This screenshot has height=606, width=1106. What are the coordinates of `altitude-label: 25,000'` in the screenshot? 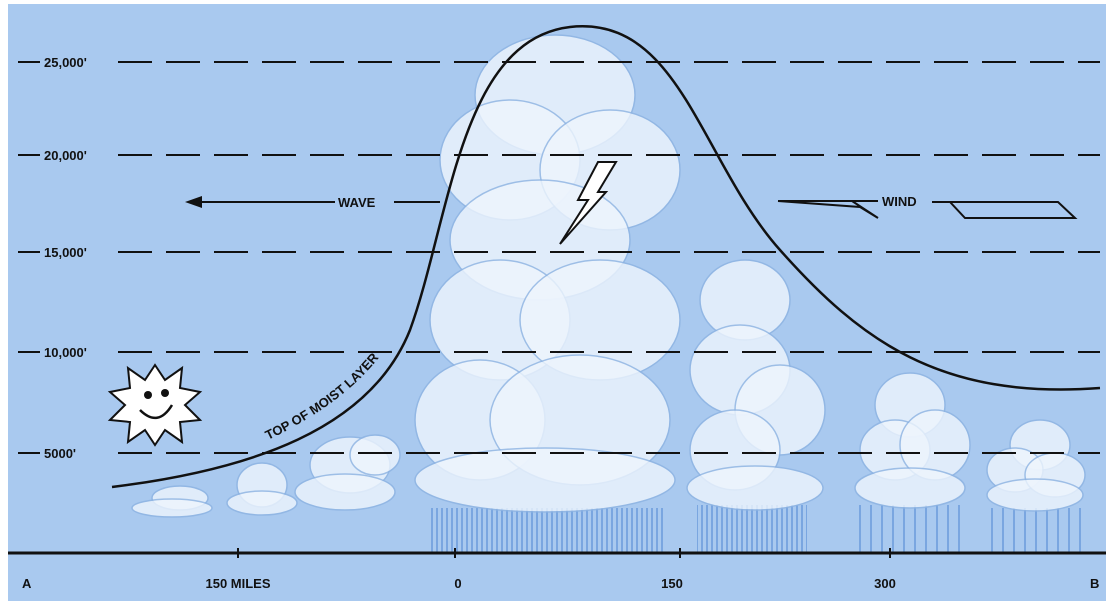 It's located at (65, 62).